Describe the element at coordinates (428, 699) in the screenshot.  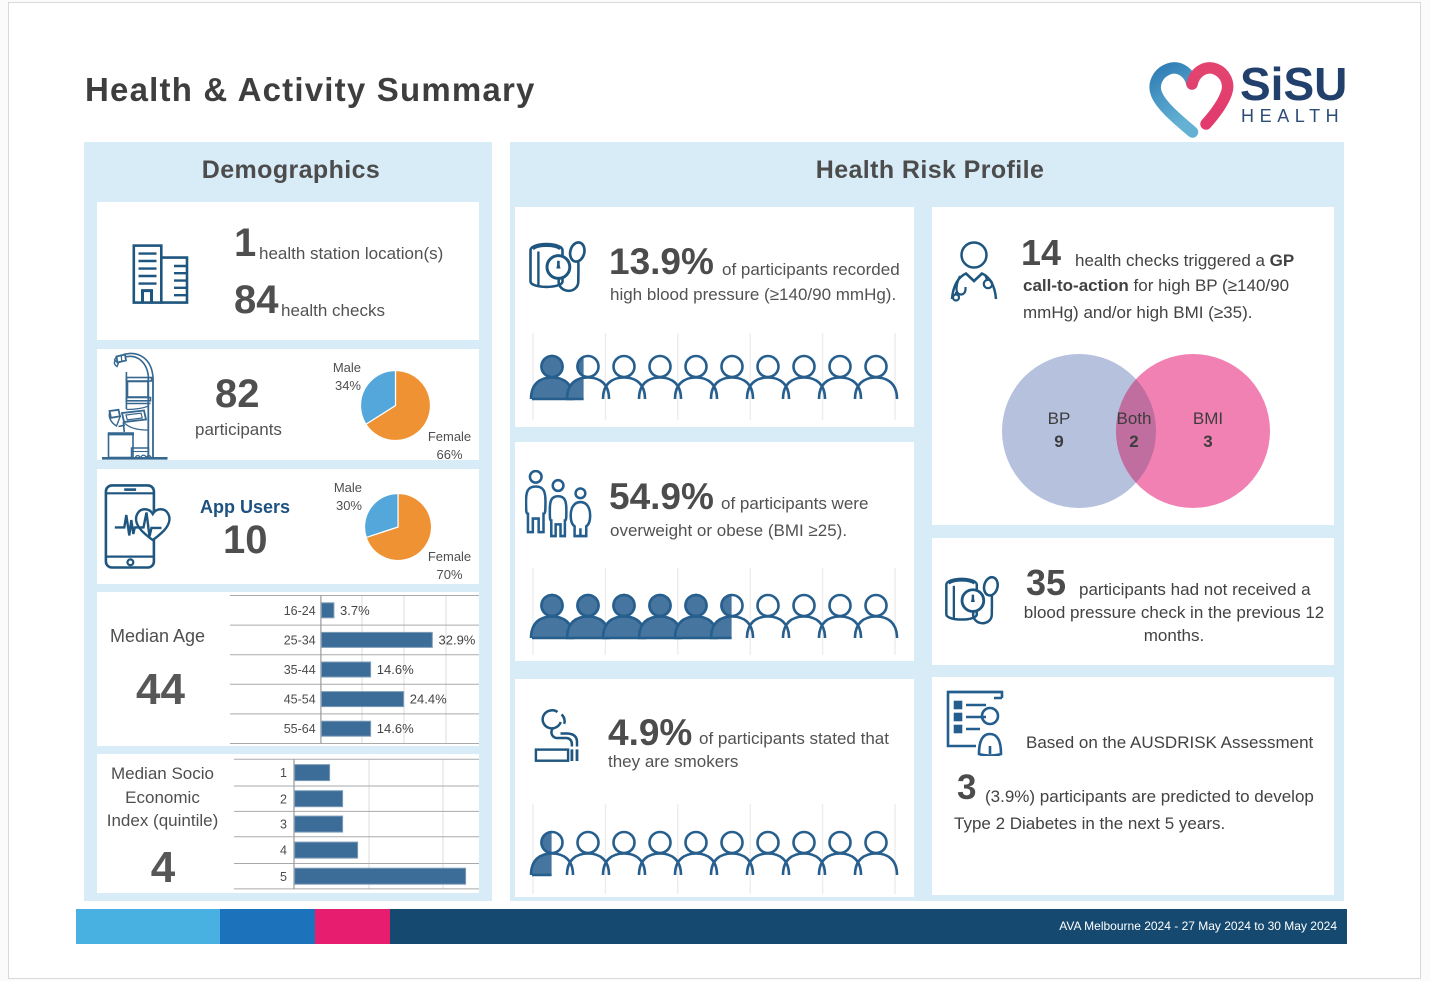
I see `svg-text: 24.4%` at that location.